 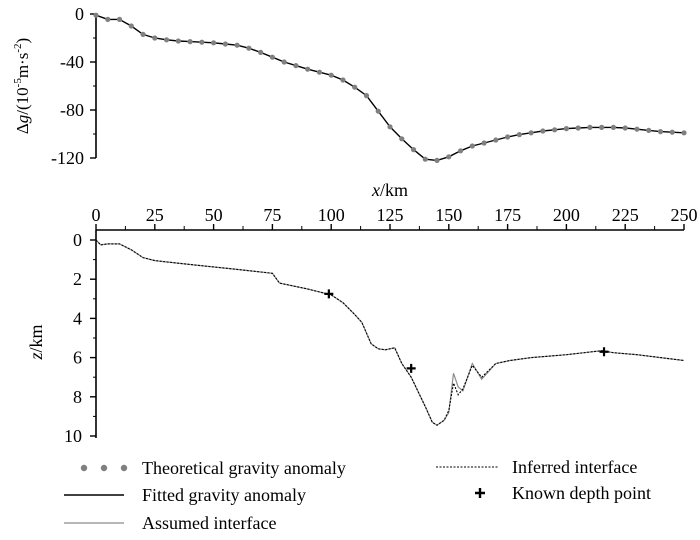 I want to click on top-y-axis-label-base: /(10, so click(x=22, y=100).